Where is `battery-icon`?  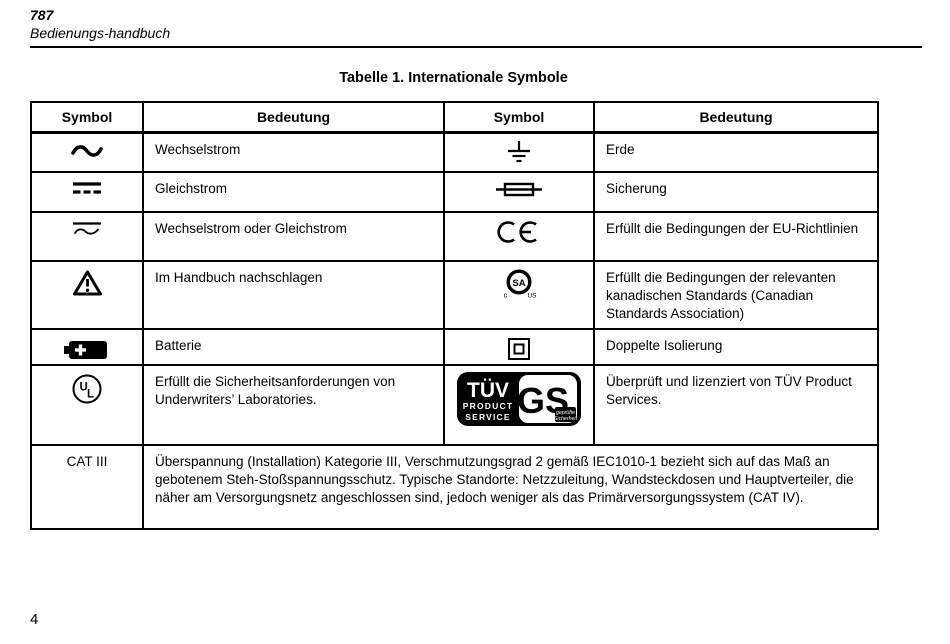
battery-icon is located at coordinates (87, 348).